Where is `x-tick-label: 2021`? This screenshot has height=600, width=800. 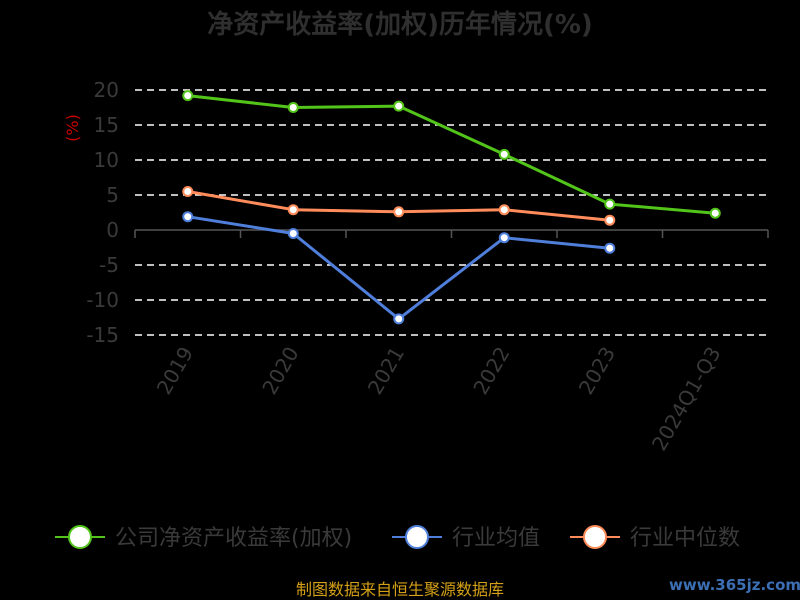
x-tick-label: 2021 is located at coordinates (386, 371).